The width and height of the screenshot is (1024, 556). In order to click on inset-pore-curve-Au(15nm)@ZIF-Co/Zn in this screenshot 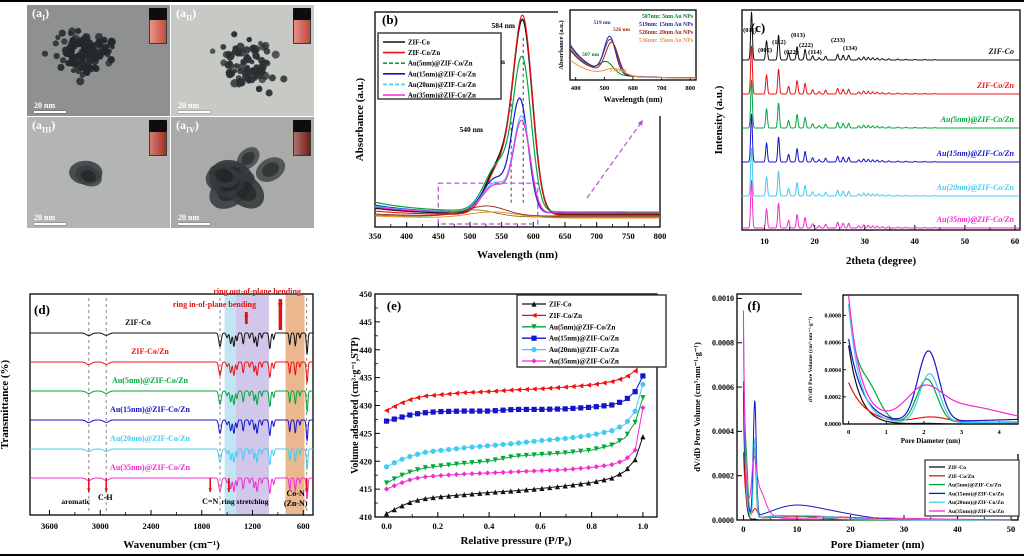, I will do `click(933, 380)`.